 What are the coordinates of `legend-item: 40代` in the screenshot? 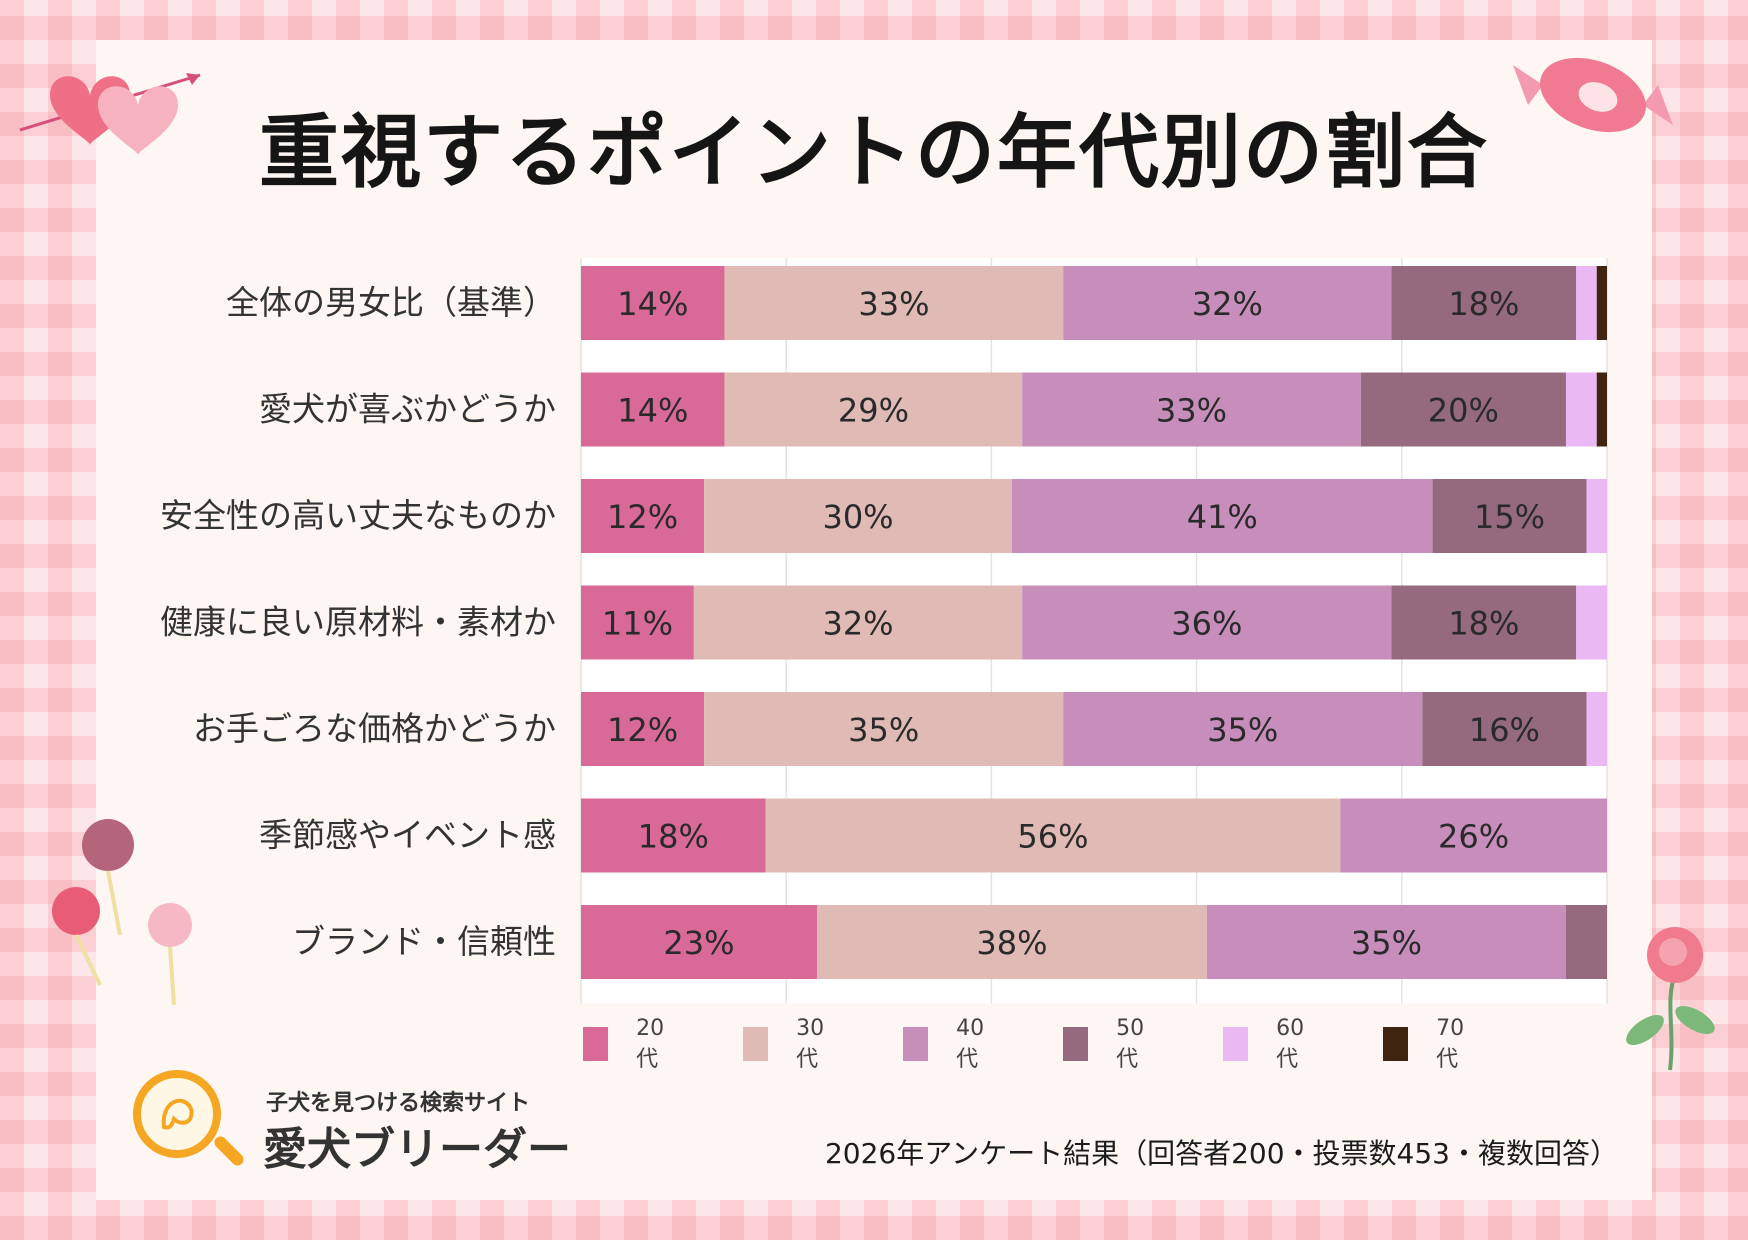 It's located at (948, 1044).